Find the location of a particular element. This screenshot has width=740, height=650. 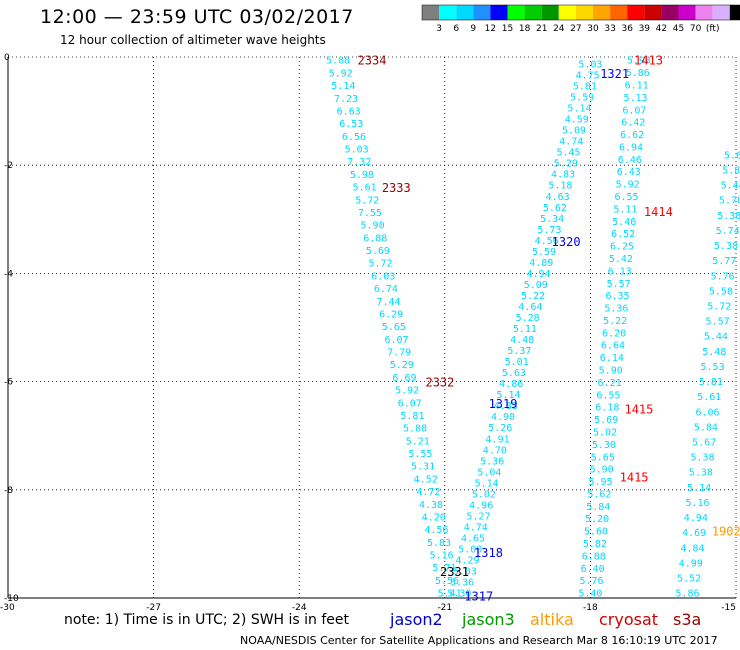

swh-value: 5.26 is located at coordinates (500, 428).